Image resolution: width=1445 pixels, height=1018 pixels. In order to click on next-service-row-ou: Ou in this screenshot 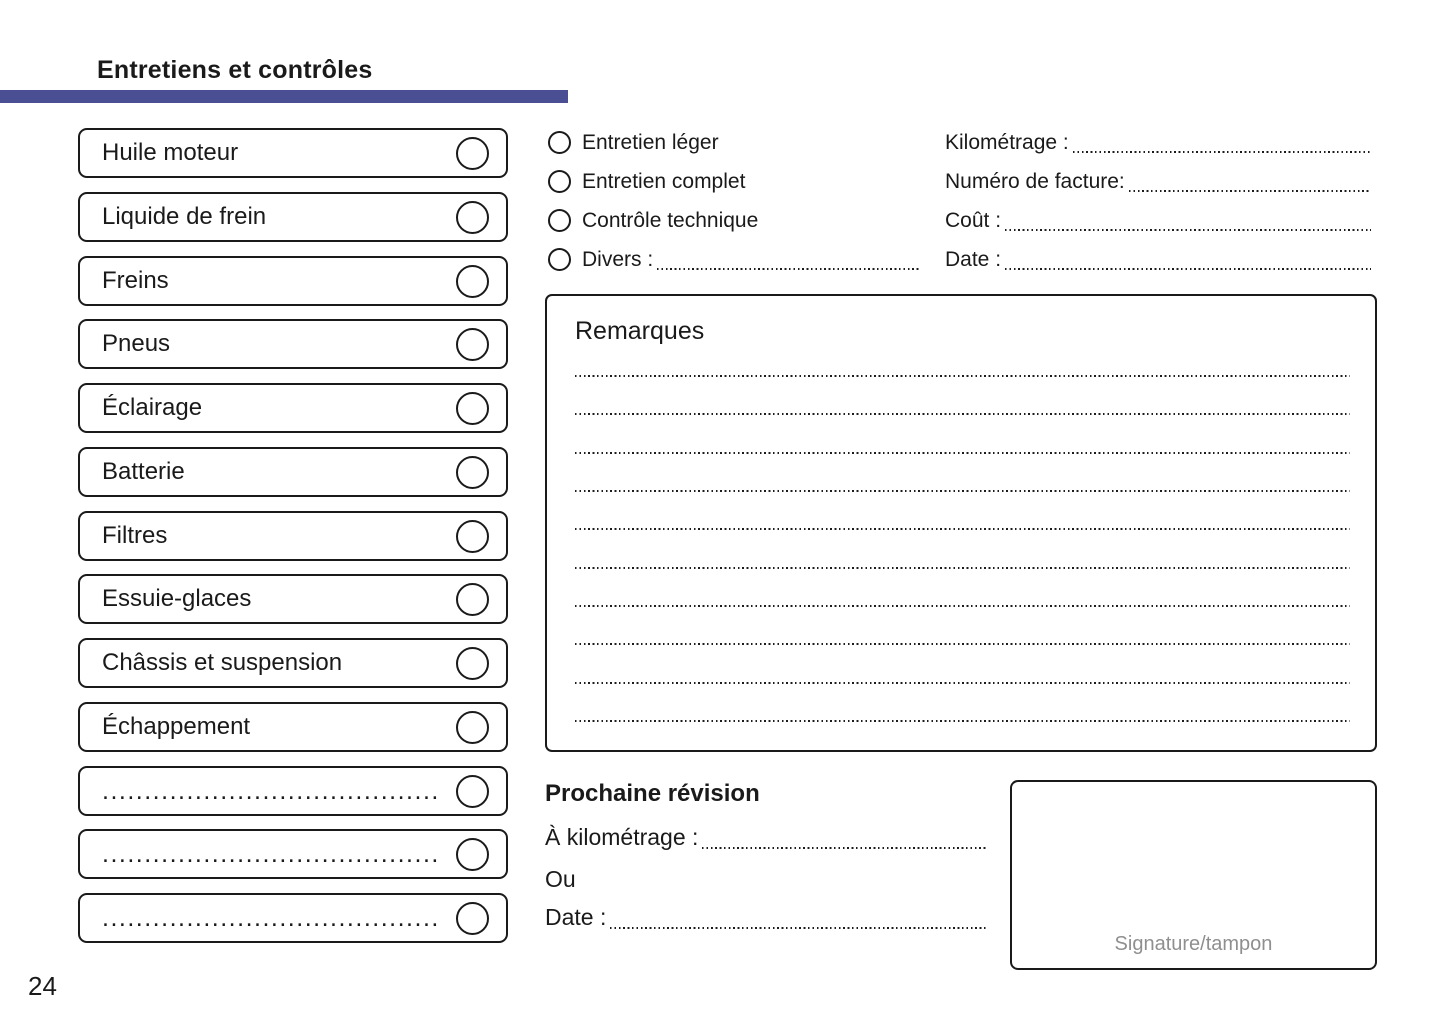, I will do `click(767, 879)`.